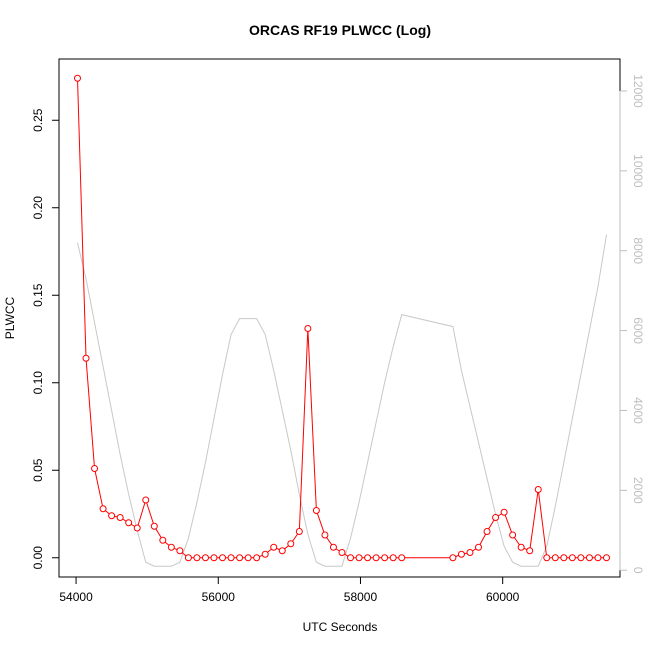  What do you see at coordinates (289, 590) in the screenshot?
I see `bottom-axis: 54000 56000 58000 60000` at bounding box center [289, 590].